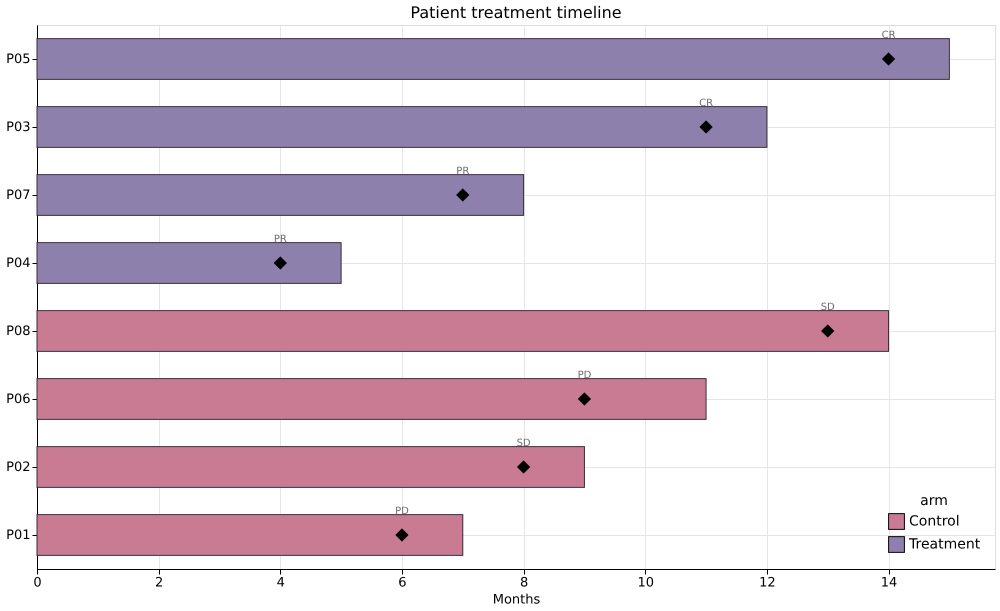 This screenshot has width=1000, height=611. What do you see at coordinates (934, 522) in the screenshot?
I see `legend-label: Control` at bounding box center [934, 522].